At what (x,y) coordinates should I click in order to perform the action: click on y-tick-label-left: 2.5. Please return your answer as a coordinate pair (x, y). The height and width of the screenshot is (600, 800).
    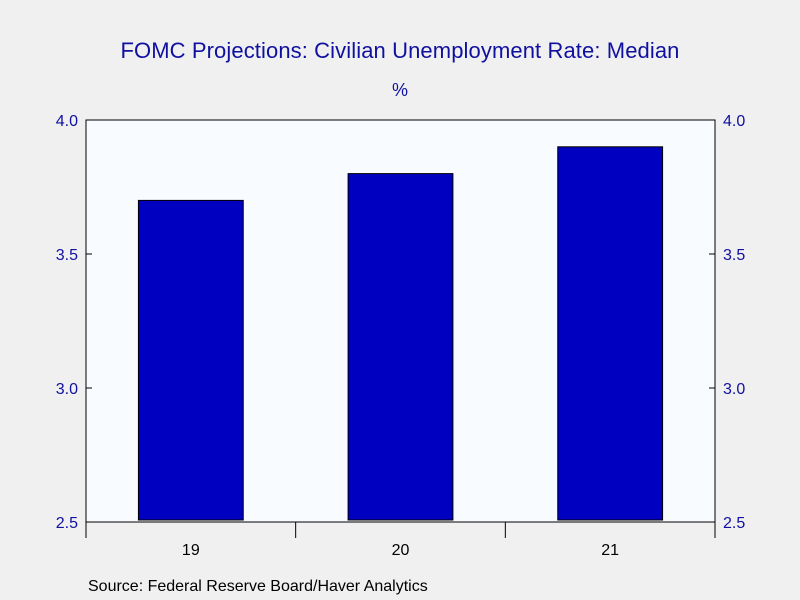
    Looking at the image, I should click on (67, 523).